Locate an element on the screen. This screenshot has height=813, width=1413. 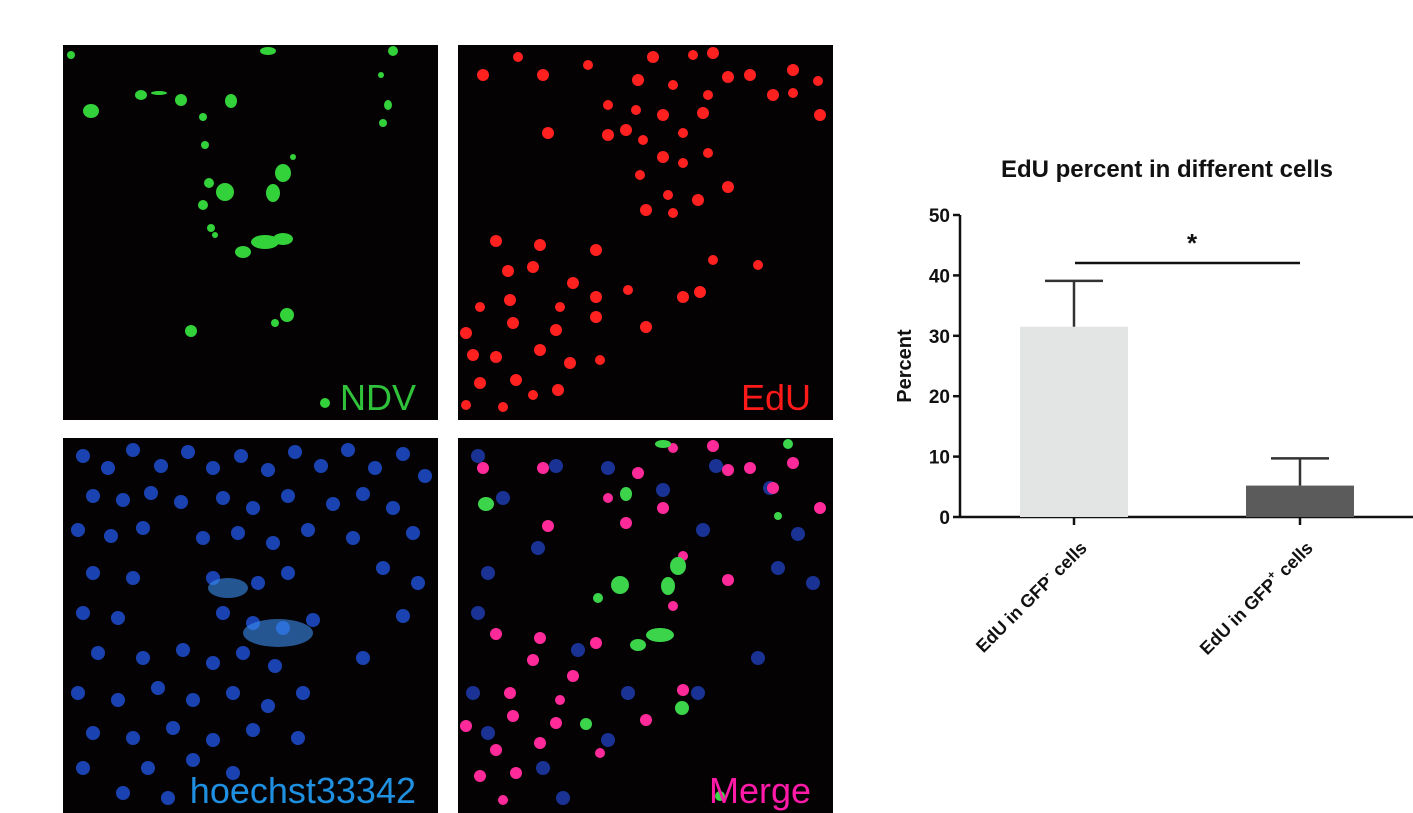
edu-image is located at coordinates (643, 229).